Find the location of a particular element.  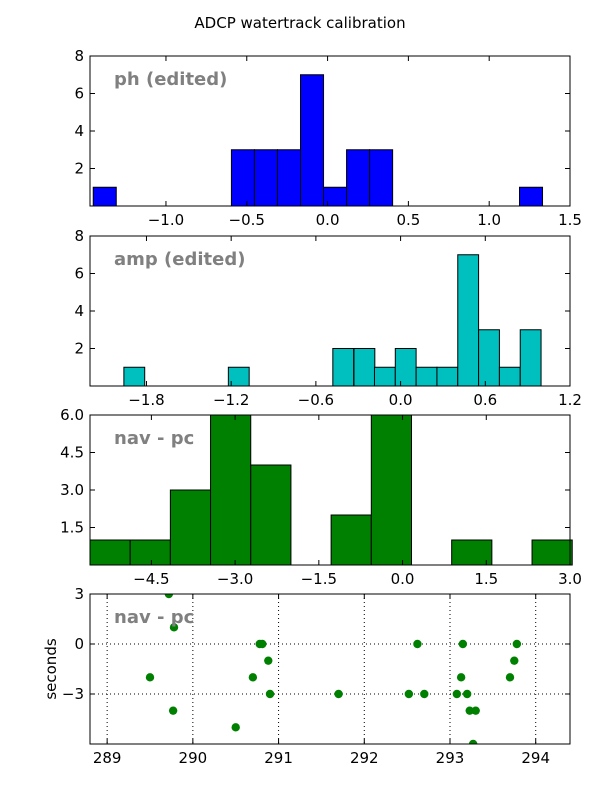

panel-label: ph (edited) is located at coordinates (170, 79).